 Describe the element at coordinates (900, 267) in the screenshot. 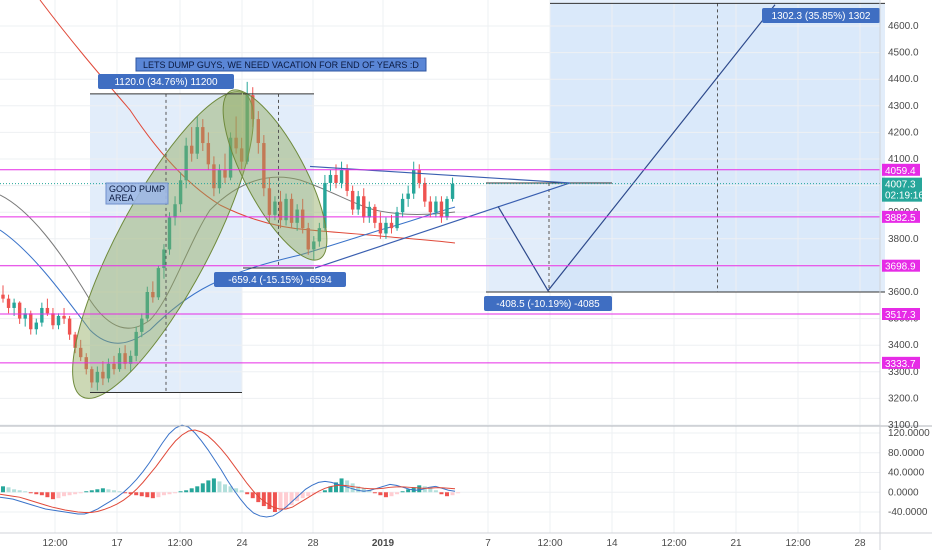

I see `level-price-tag-text: 3698.9` at that location.